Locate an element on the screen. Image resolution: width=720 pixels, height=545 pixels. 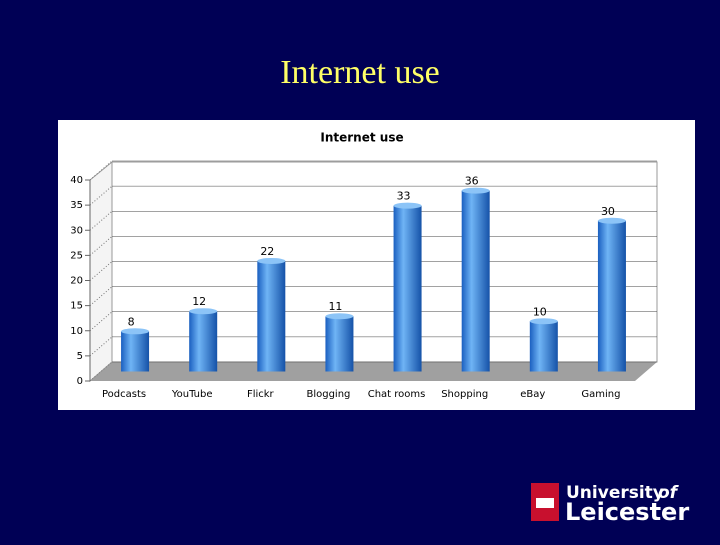
logo: University of Leicester is located at coordinates (610, 504).